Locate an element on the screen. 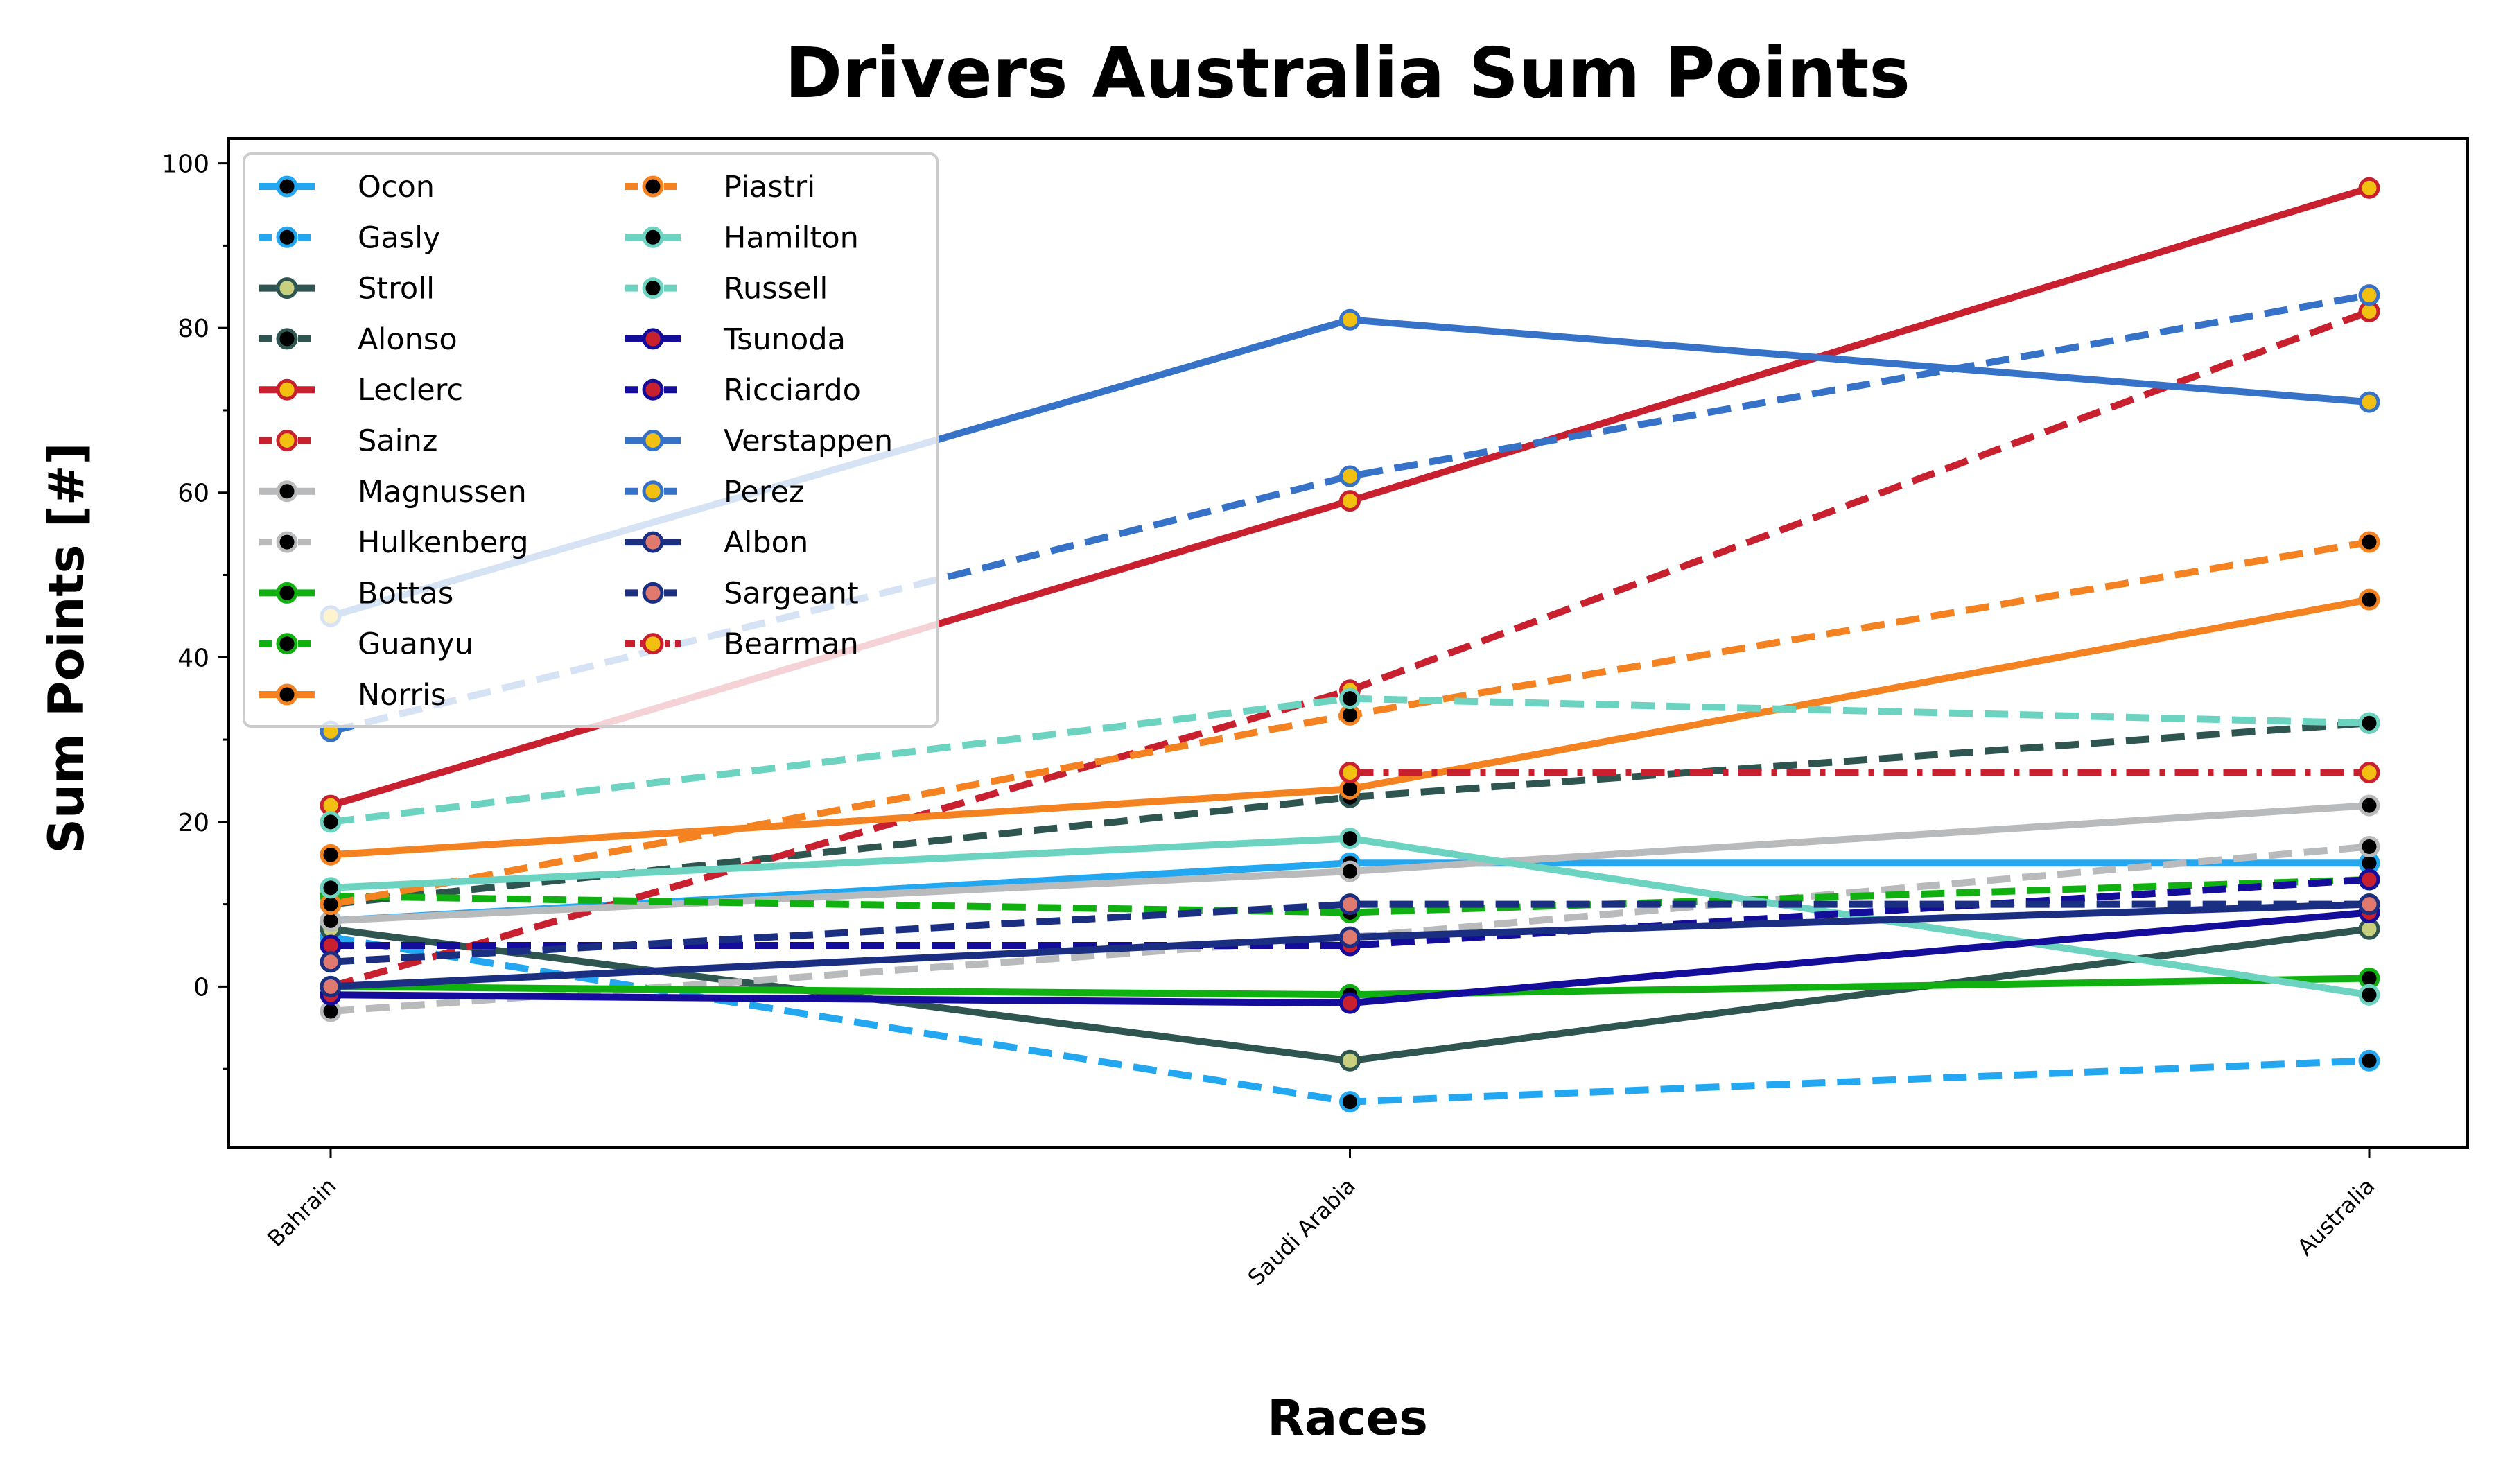  y-tick-label: 100 is located at coordinates (186, 164).